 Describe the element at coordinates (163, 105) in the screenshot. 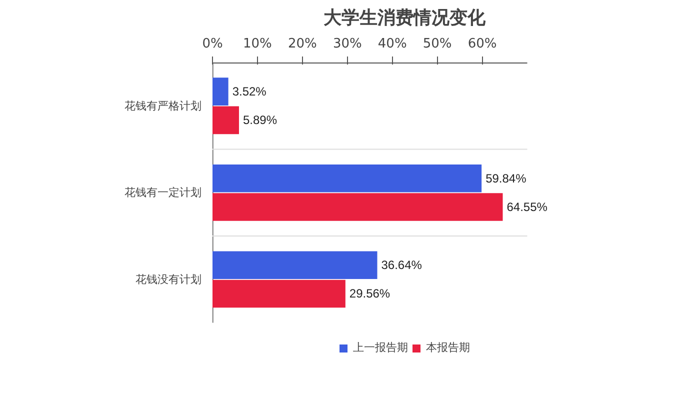

I see `y-tick-label: 花钱有严格计划` at that location.